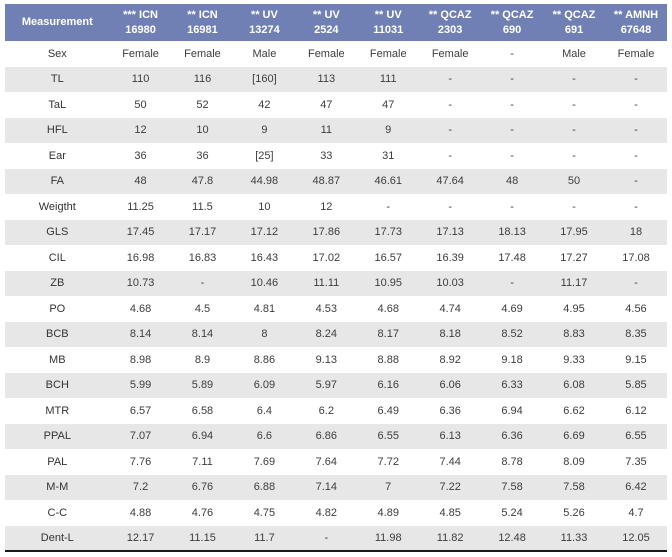 This screenshot has height=557, width=672. Describe the element at coordinates (512, 334) in the screenshot. I see `cell-value: 8.52` at that location.